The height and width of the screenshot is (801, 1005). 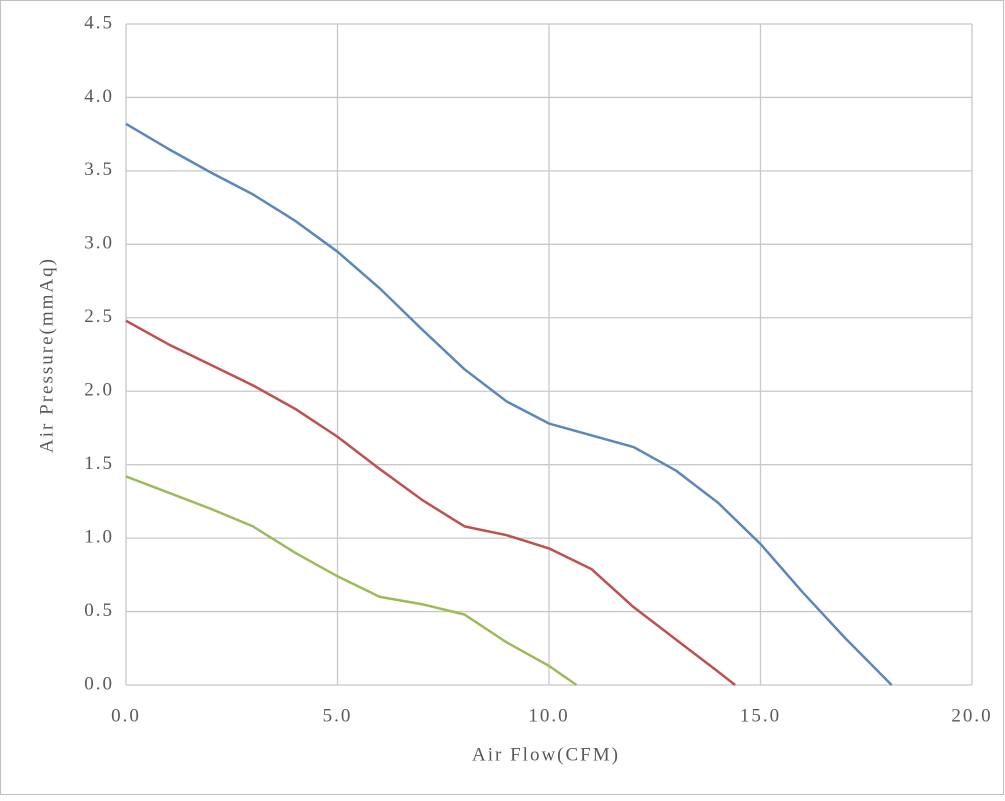 I want to click on x-tick-label: 5.0, so click(x=338, y=715).